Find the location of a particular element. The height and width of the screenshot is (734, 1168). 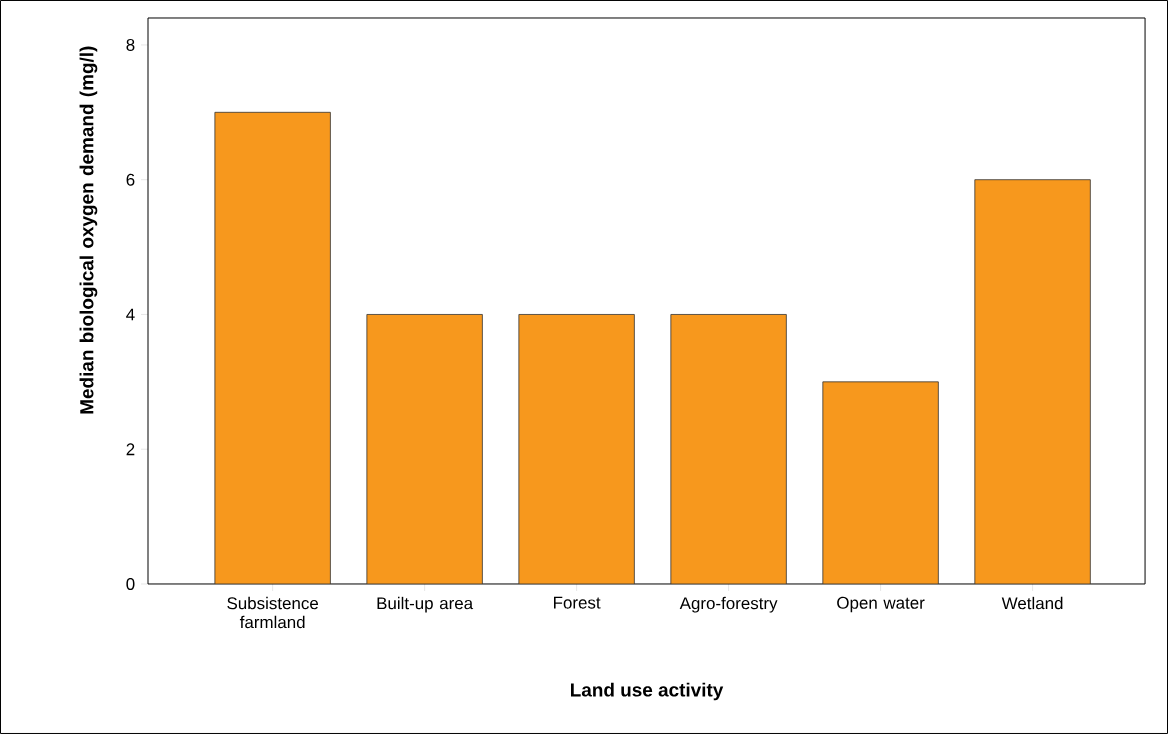

x-axis-title: Land use activity is located at coordinates (647, 691).